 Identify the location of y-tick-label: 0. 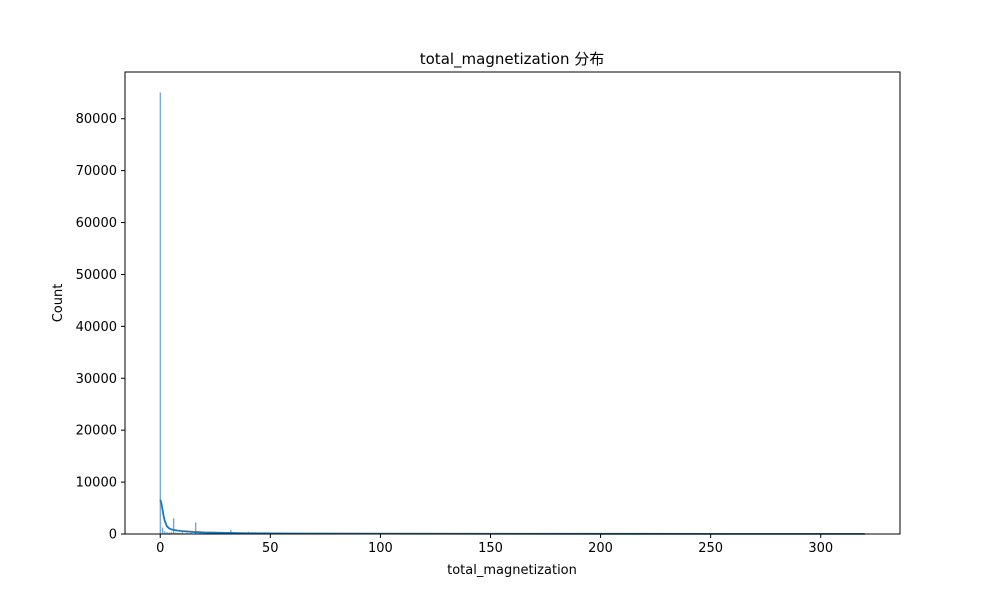
(113, 535).